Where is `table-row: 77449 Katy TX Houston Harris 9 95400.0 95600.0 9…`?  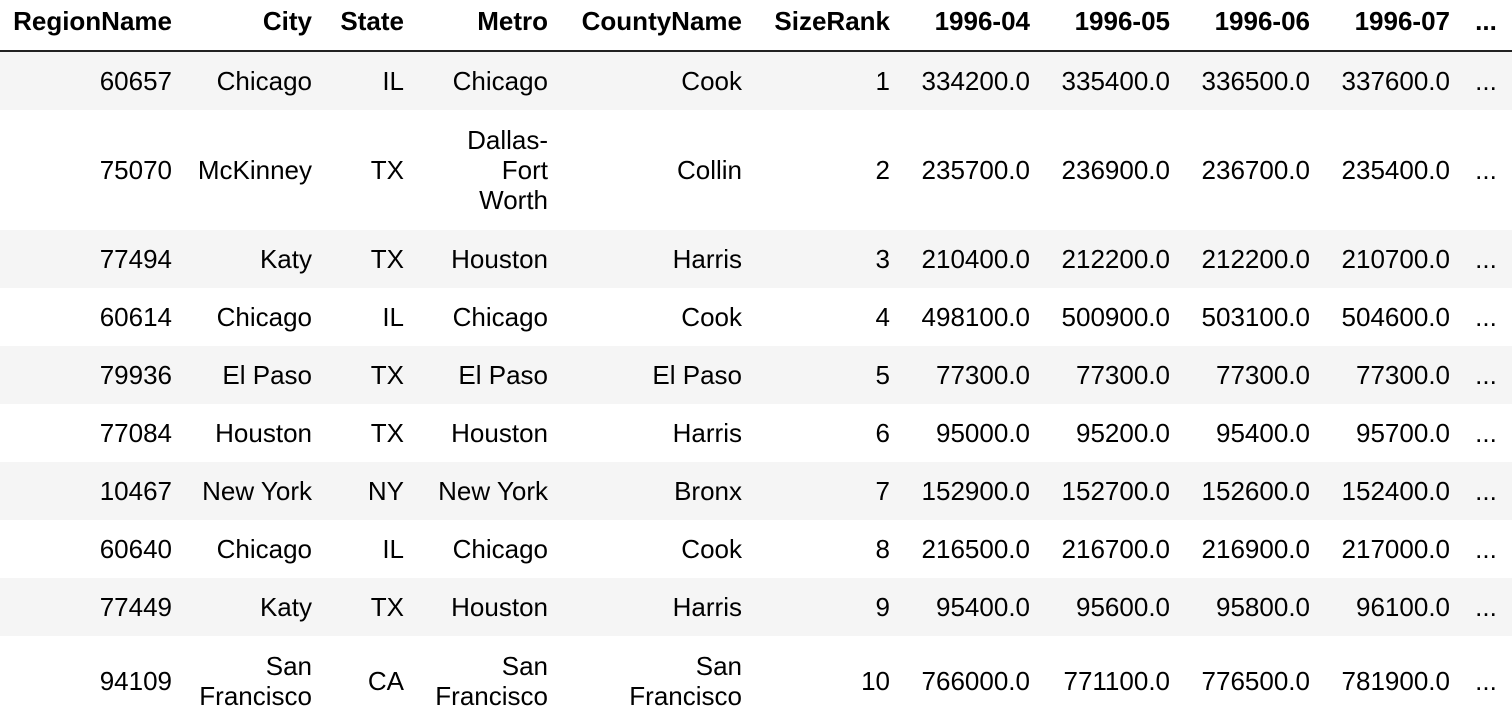
table-row: 77449 Katy TX Houston Harris 9 95400.0 95600.0 9… is located at coordinates (756, 607).